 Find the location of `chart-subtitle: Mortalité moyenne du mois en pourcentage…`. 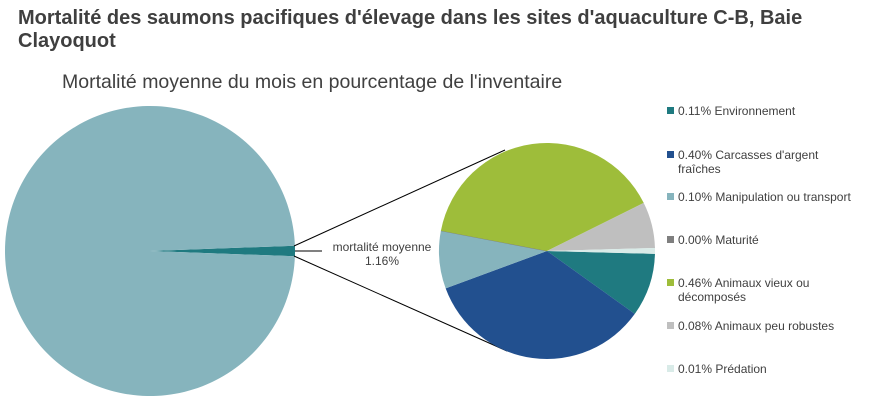

chart-subtitle: Mortalité moyenne du mois en pourcentage… is located at coordinates (312, 82).